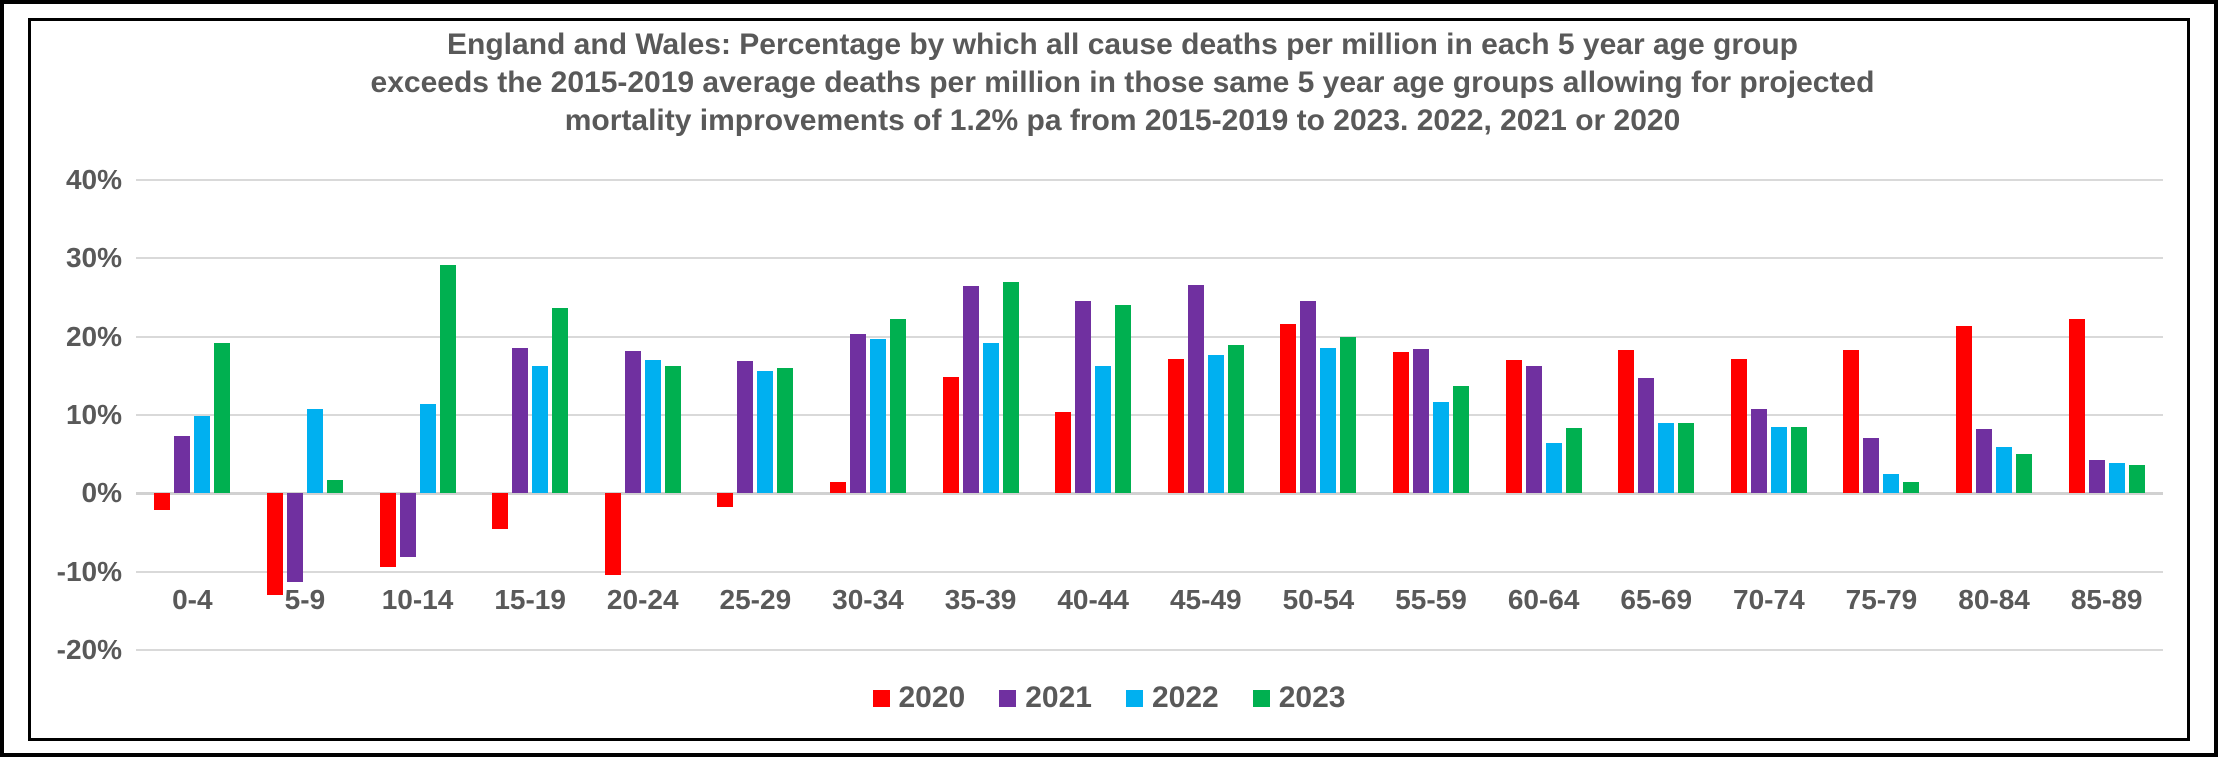 Image resolution: width=2218 pixels, height=769 pixels. I want to click on x-axis-category-label: 60-64, so click(1543, 599).